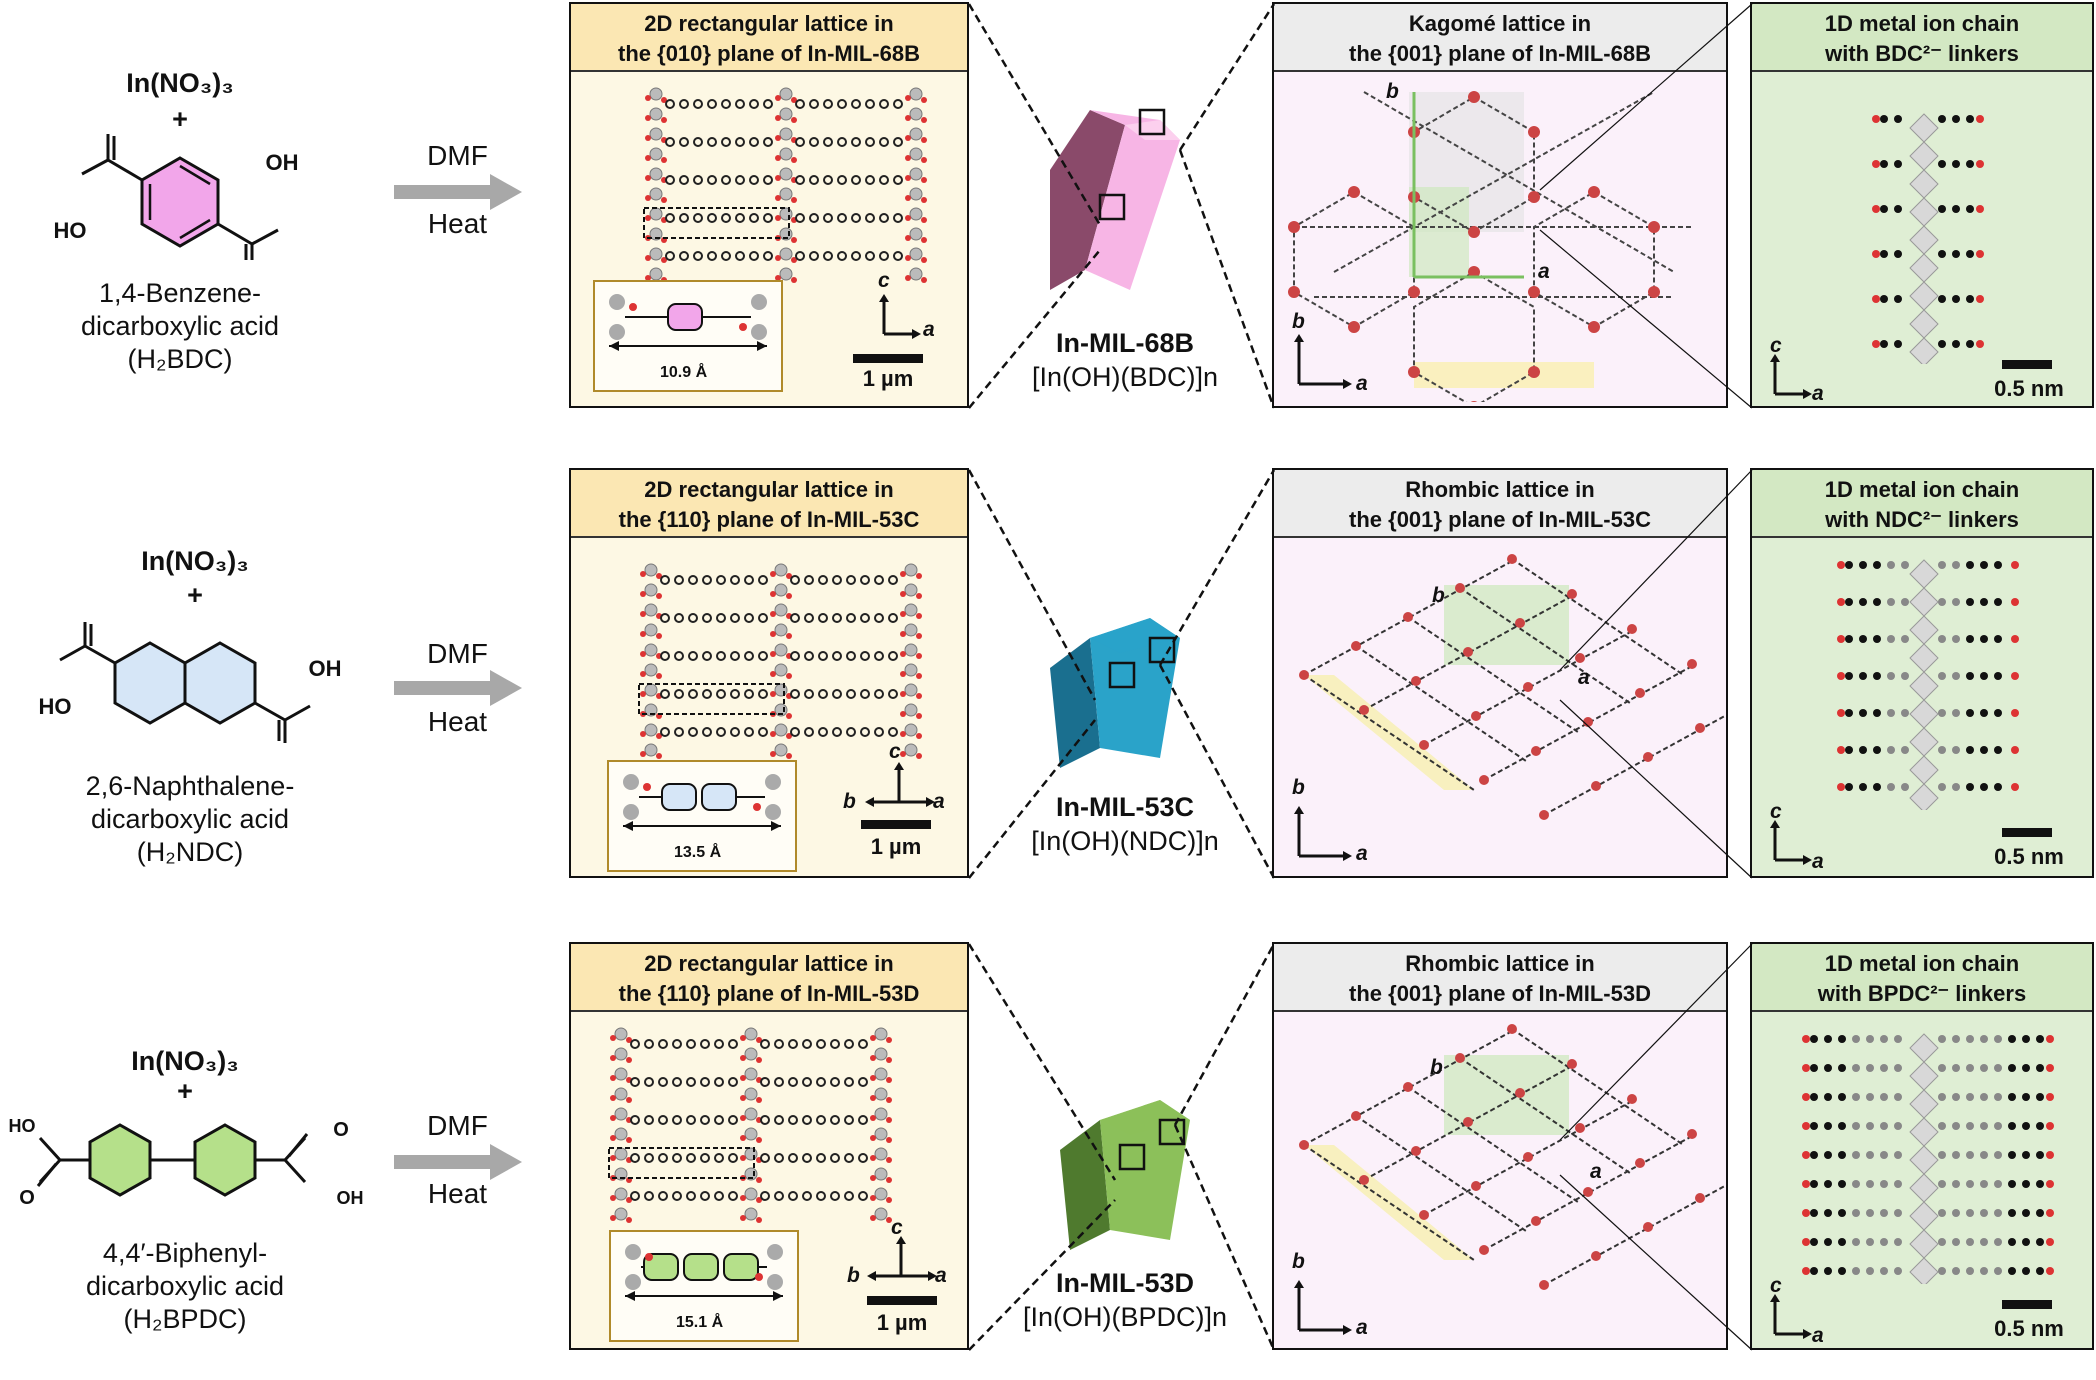 Image resolution: width=2096 pixels, height=1380 pixels. Describe the element at coordinates (180, 359) in the screenshot. I see `acid-abbrev: (H₂BDC)` at that location.